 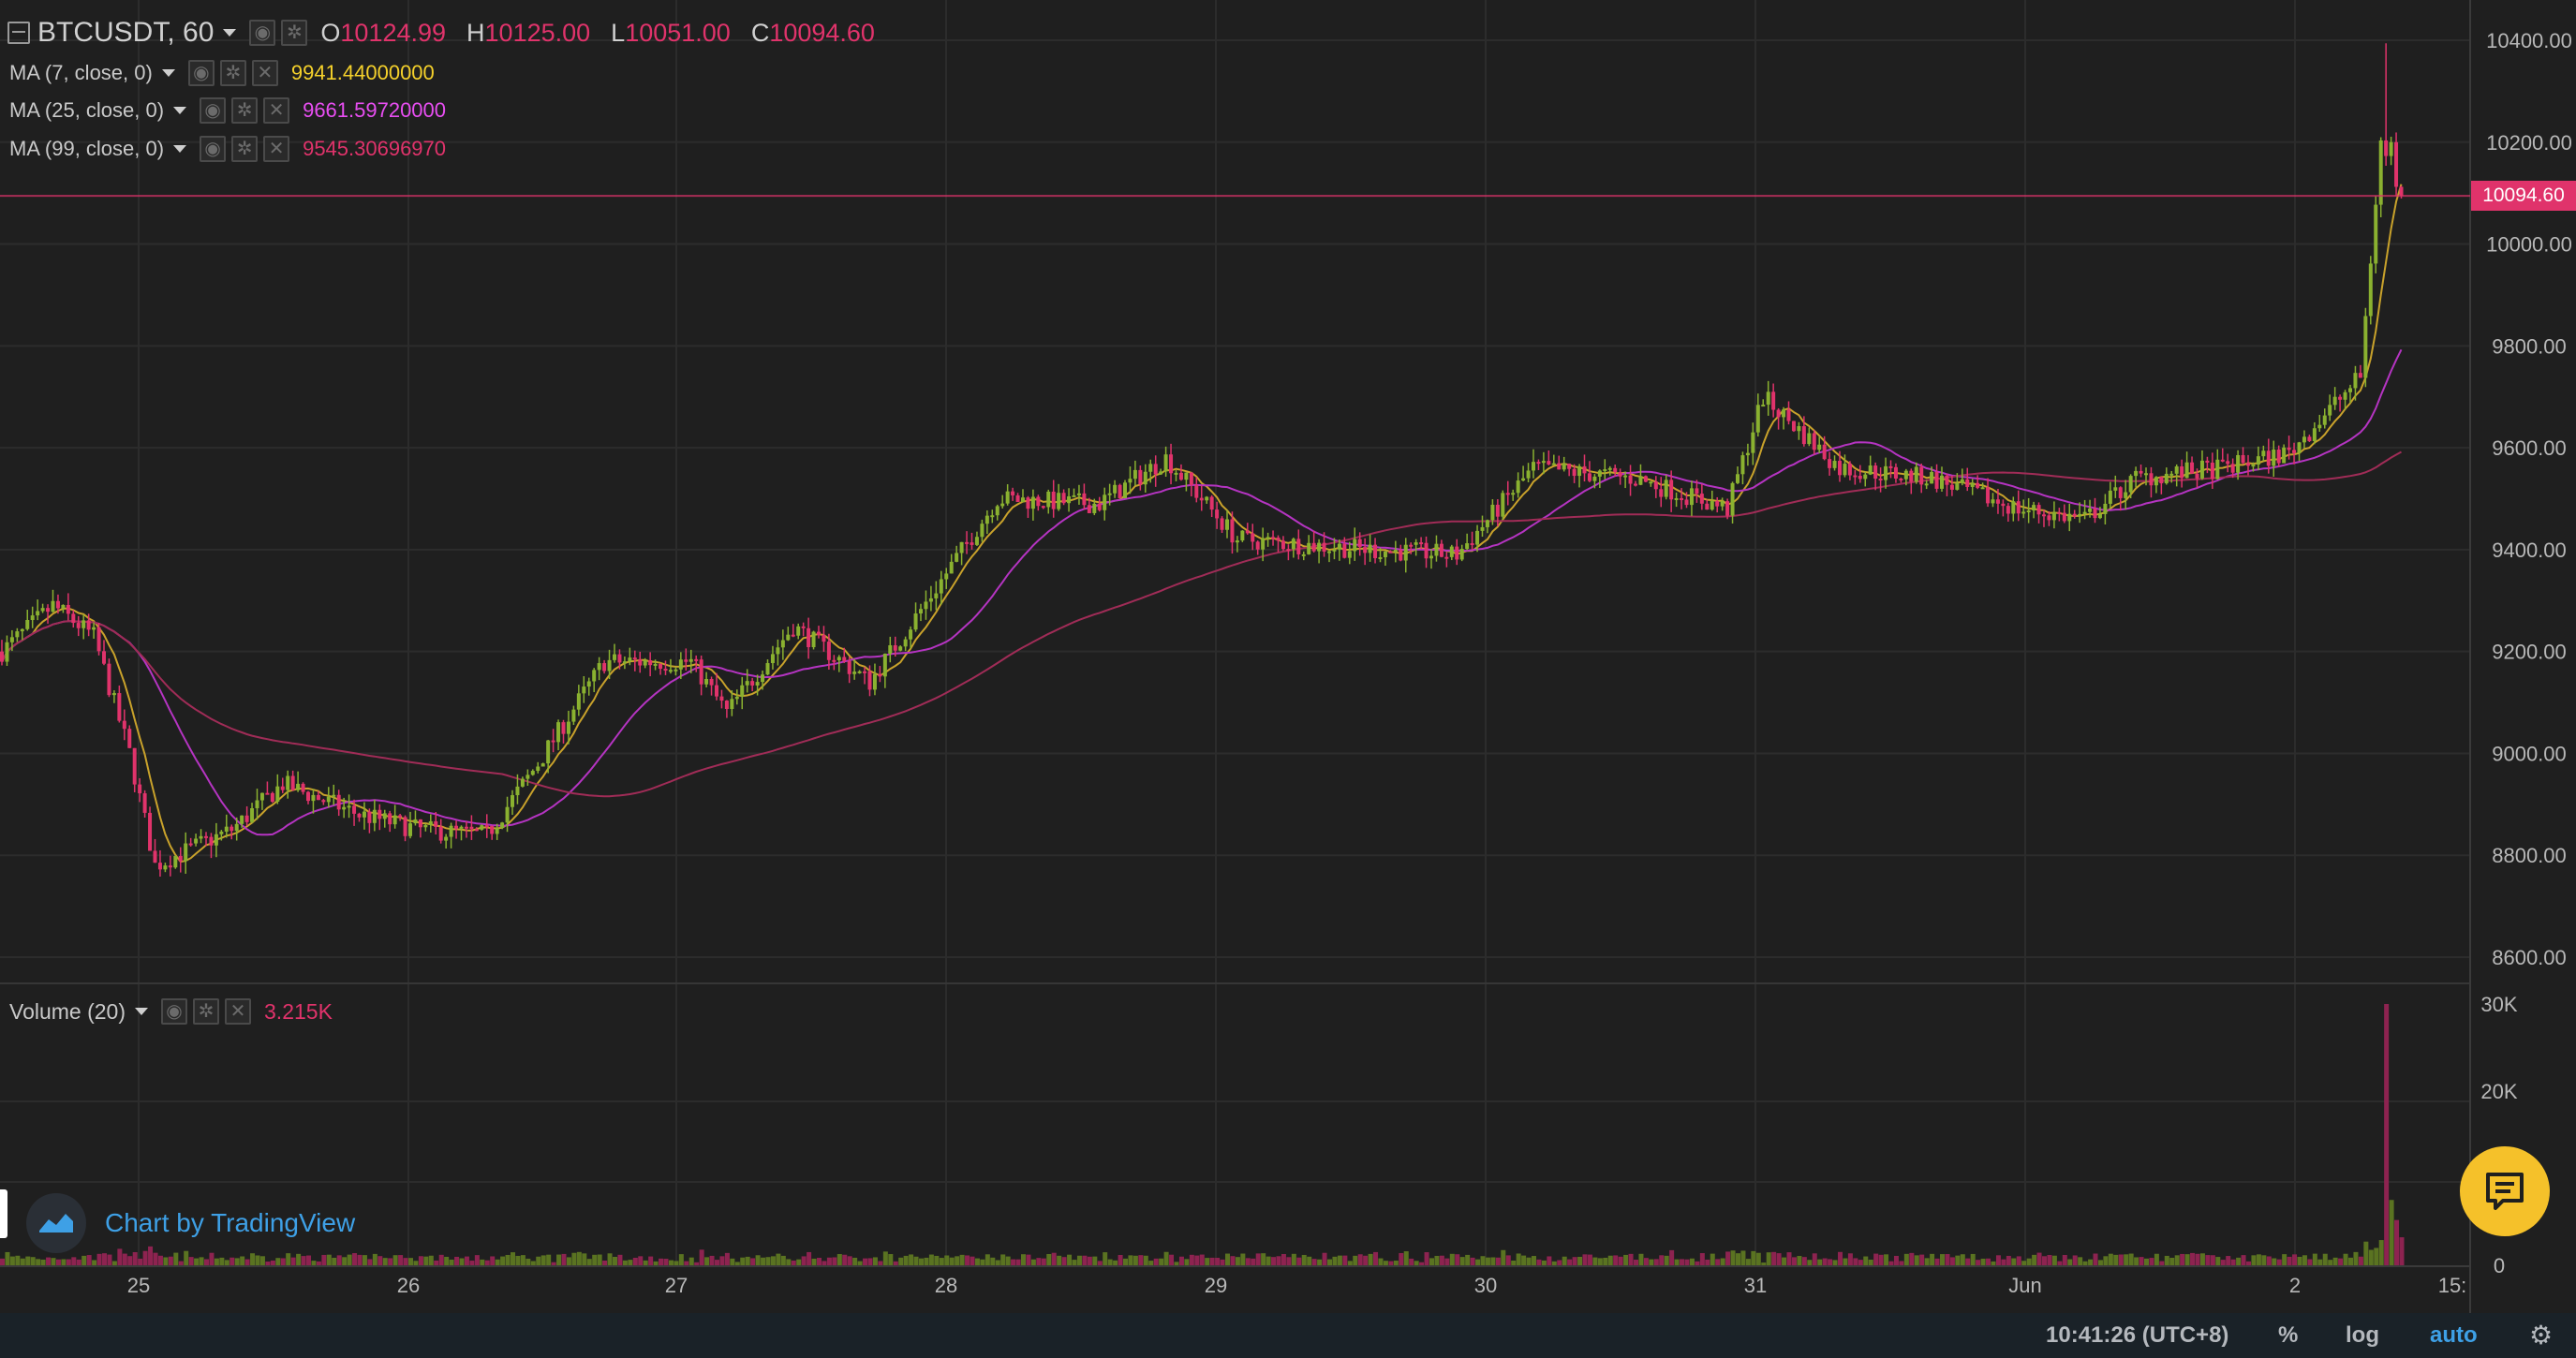 I want to click on symbol-name: BTCUSDT, 60, so click(x=126, y=33).